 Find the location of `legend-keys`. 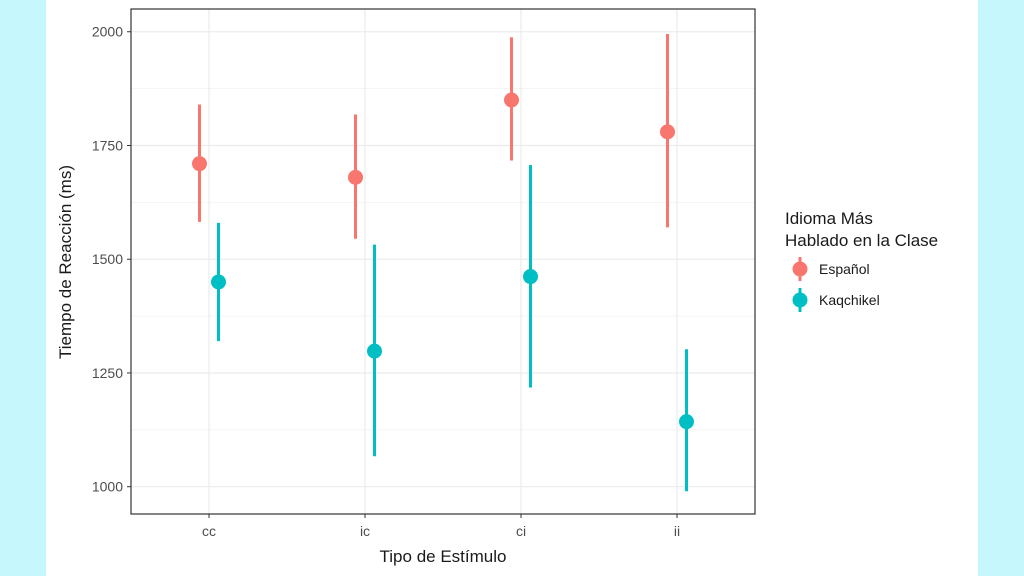

legend-keys is located at coordinates (800, 284).